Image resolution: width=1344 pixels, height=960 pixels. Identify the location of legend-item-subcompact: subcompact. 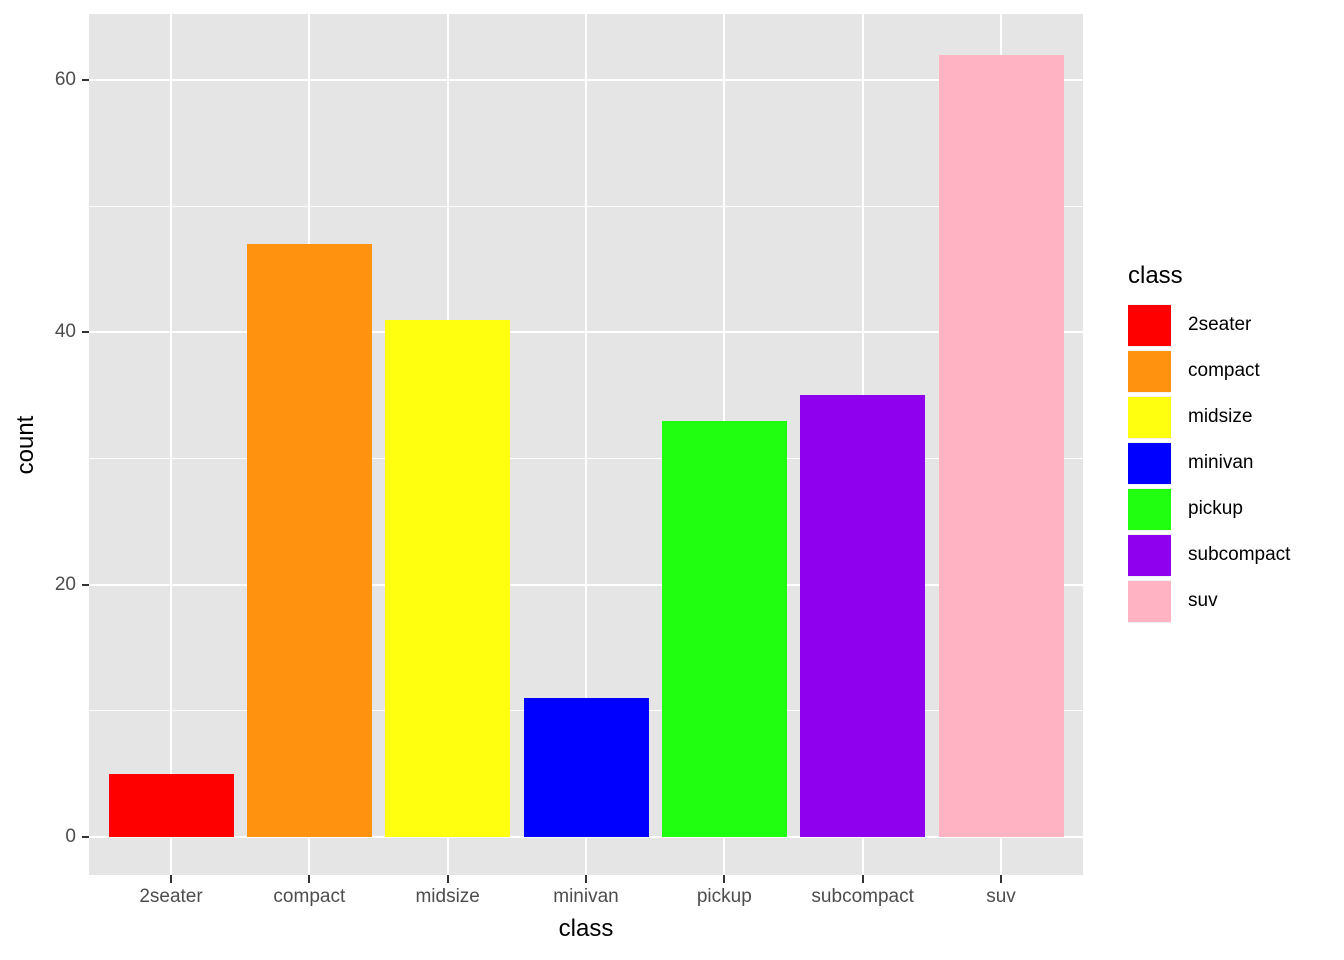
(1209, 555).